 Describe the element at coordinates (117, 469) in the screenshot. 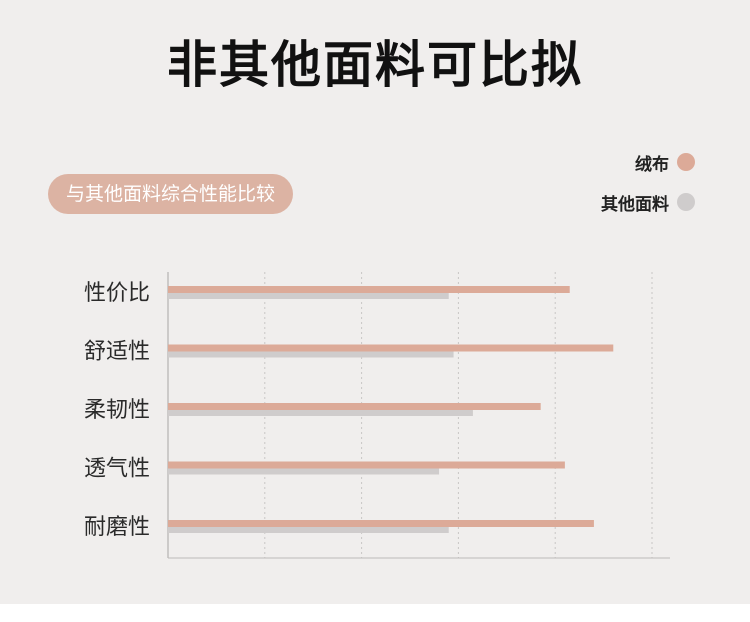

I see `category-label: 透气性` at that location.